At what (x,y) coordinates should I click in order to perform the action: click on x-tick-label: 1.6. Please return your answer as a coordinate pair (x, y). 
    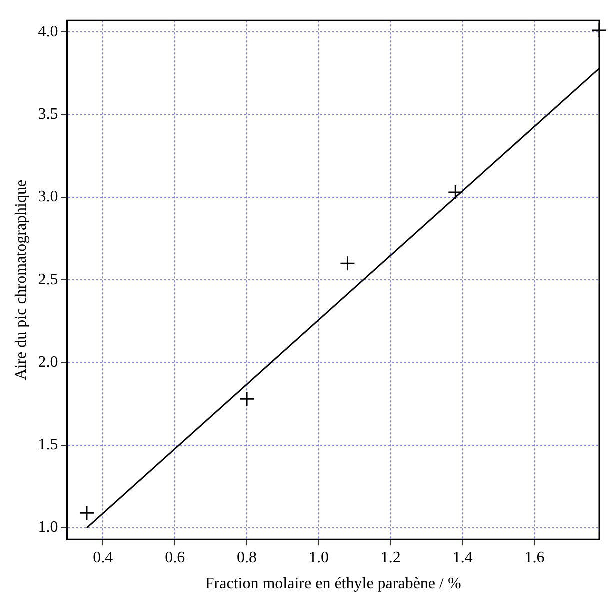
    Looking at the image, I should click on (534, 557).